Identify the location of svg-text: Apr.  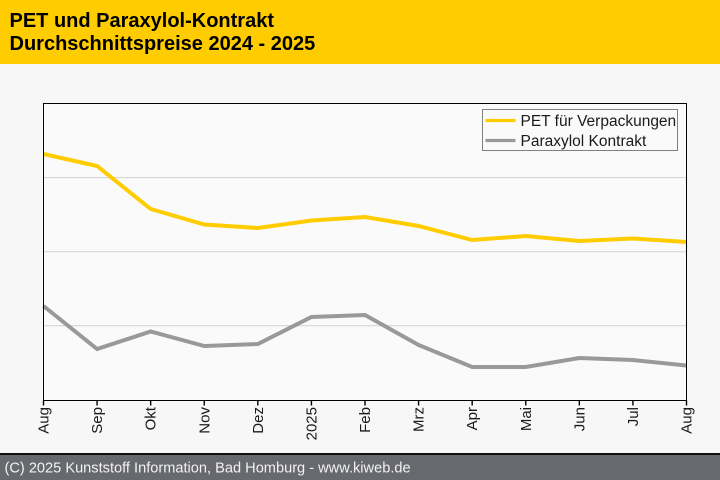
(472, 418).